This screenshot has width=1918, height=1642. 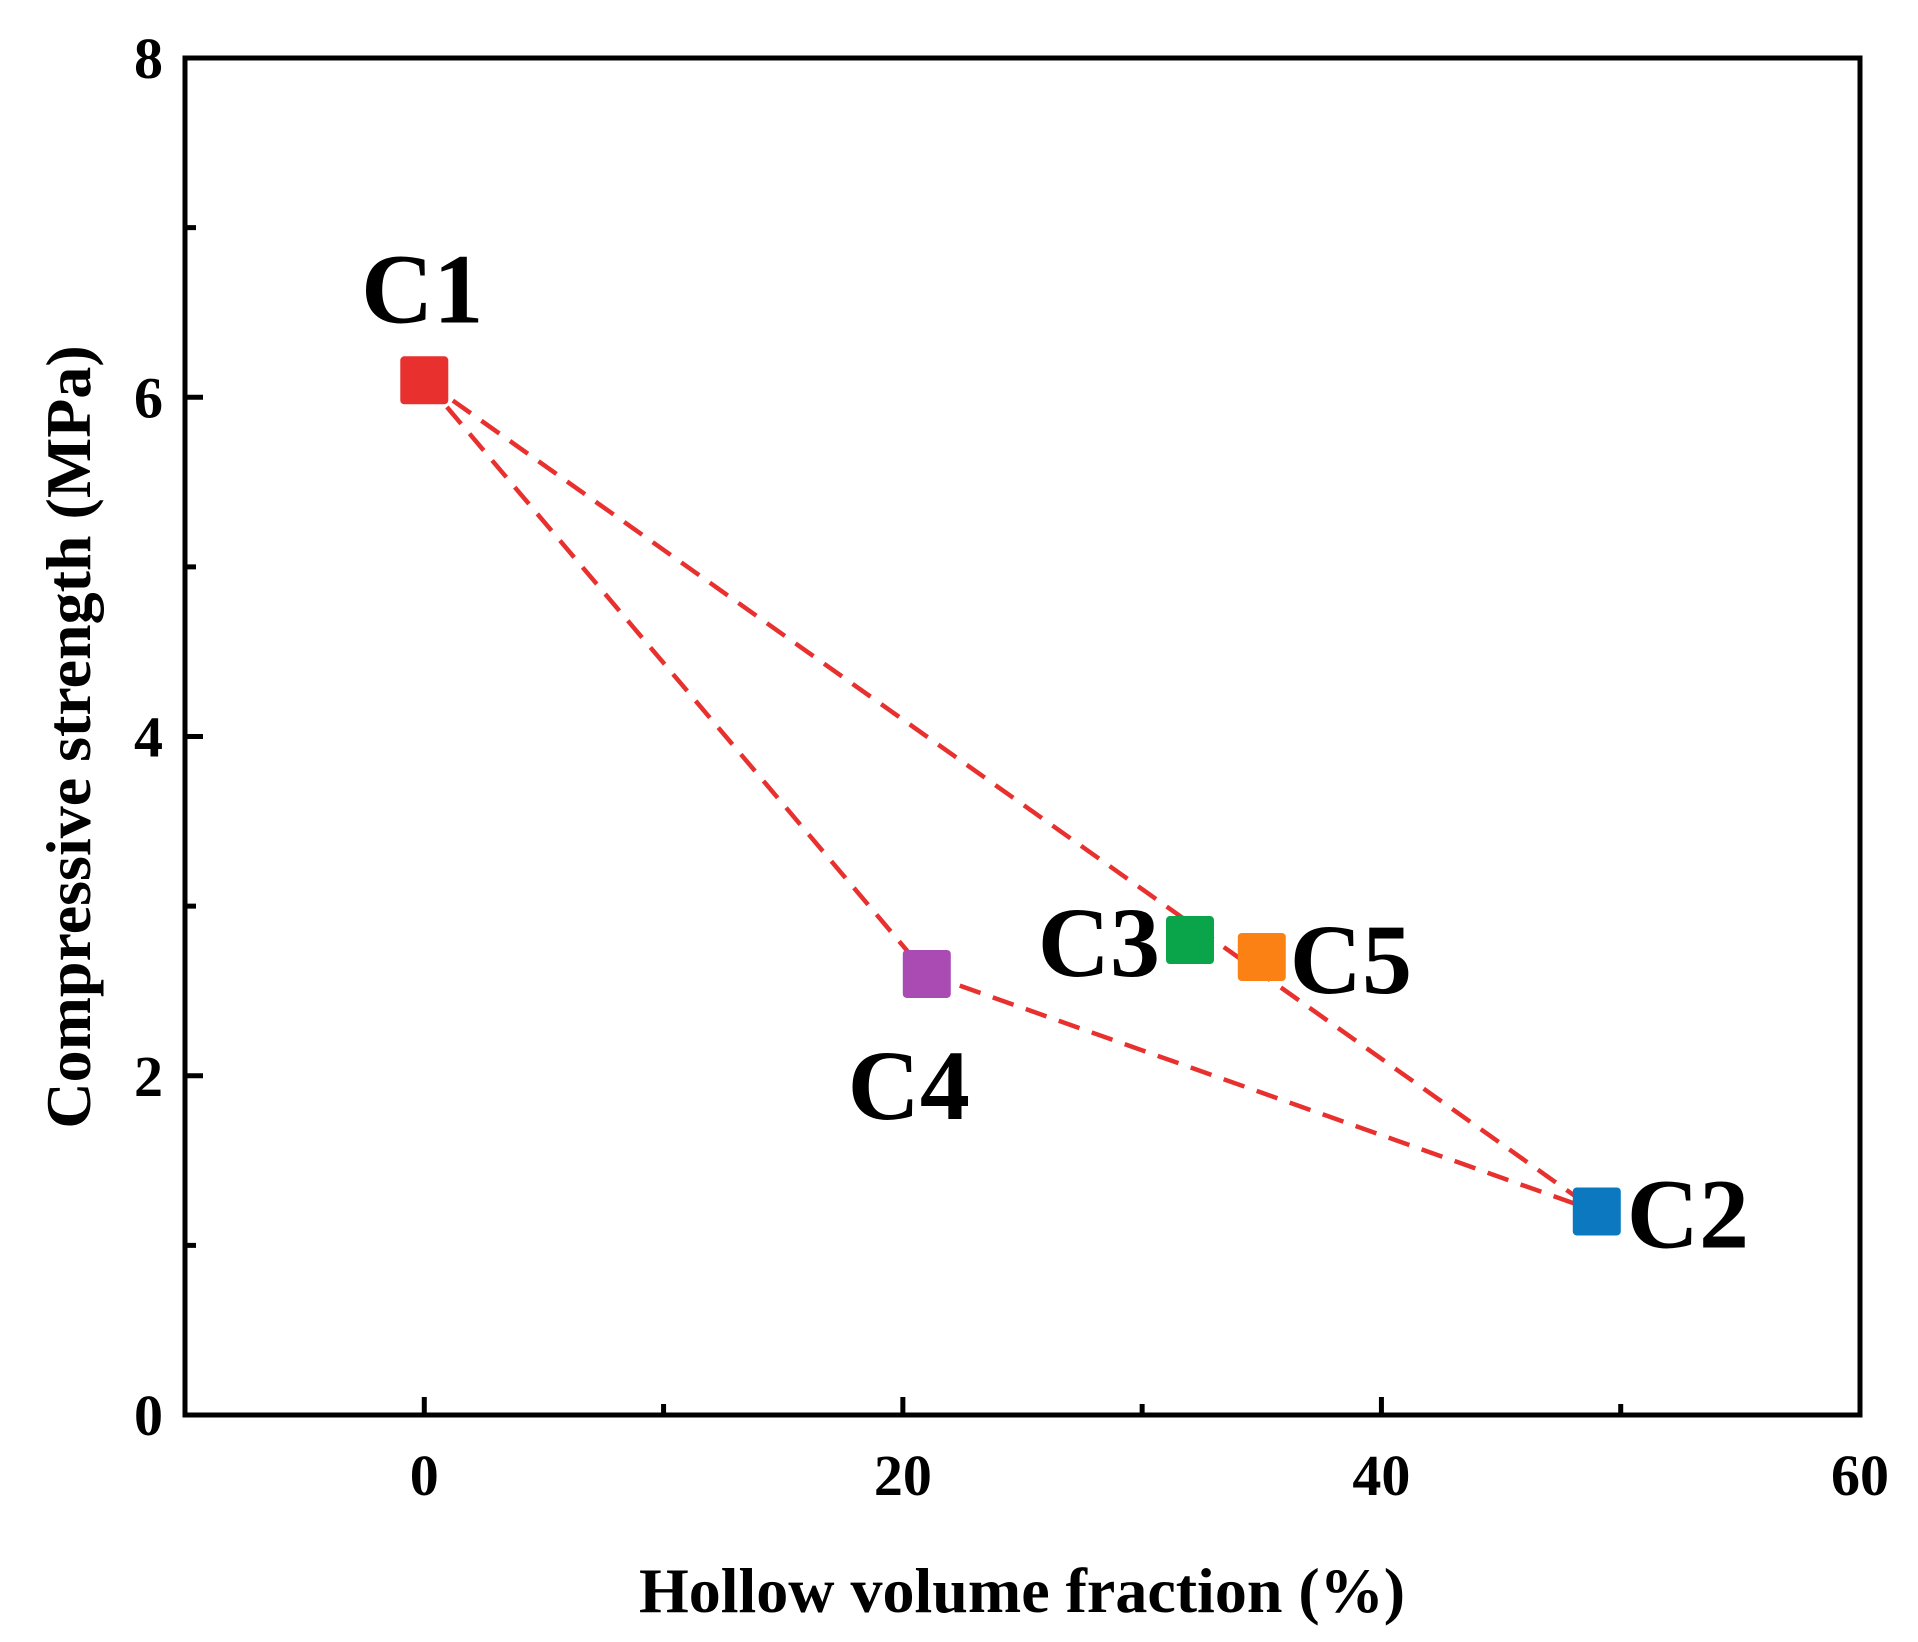 What do you see at coordinates (148, 1415) in the screenshot?
I see `y-tick-label-0: 0` at bounding box center [148, 1415].